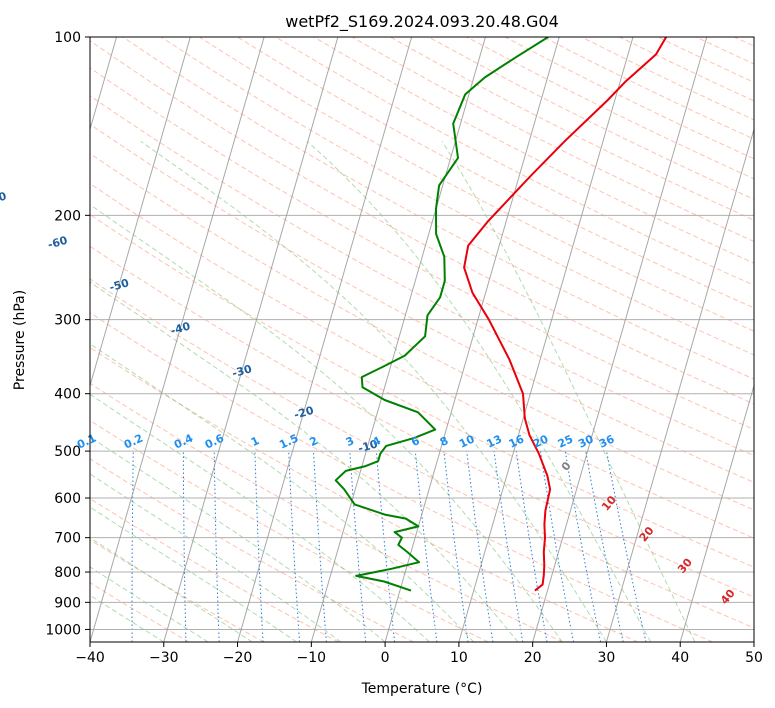 This screenshot has width=775, height=708. I want to click on mixing-ratio-label: 20, so click(541, 441).